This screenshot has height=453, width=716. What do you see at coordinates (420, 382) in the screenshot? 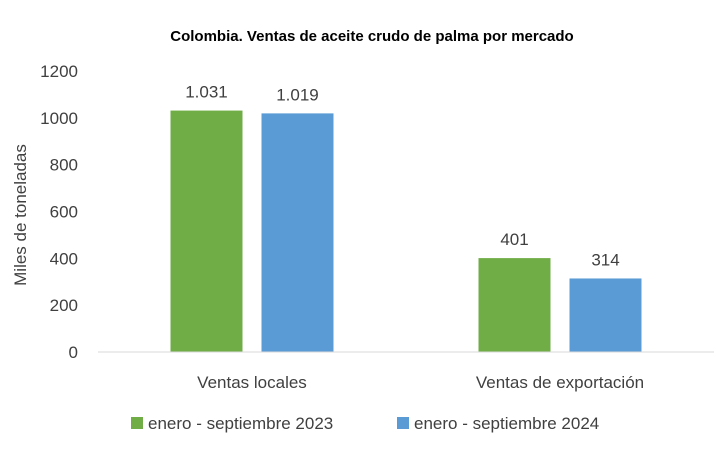
I see `x-axis-categories: Ventas locales Ventas de exportación` at bounding box center [420, 382].